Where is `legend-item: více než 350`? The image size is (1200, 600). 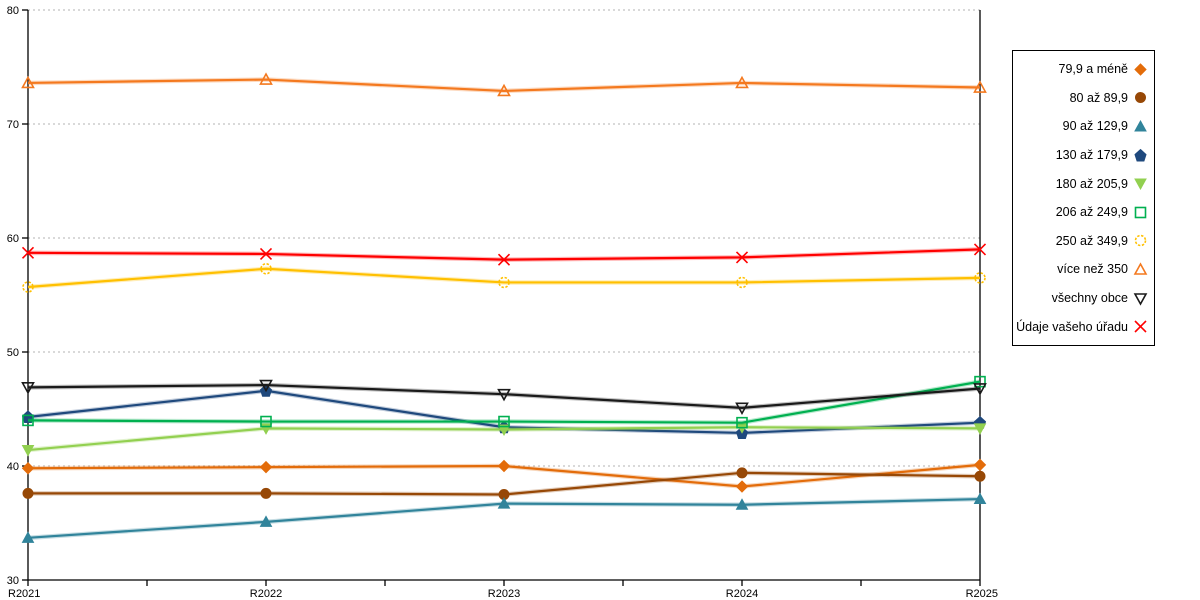 legend-item: více než 350 is located at coordinates (1082, 269).